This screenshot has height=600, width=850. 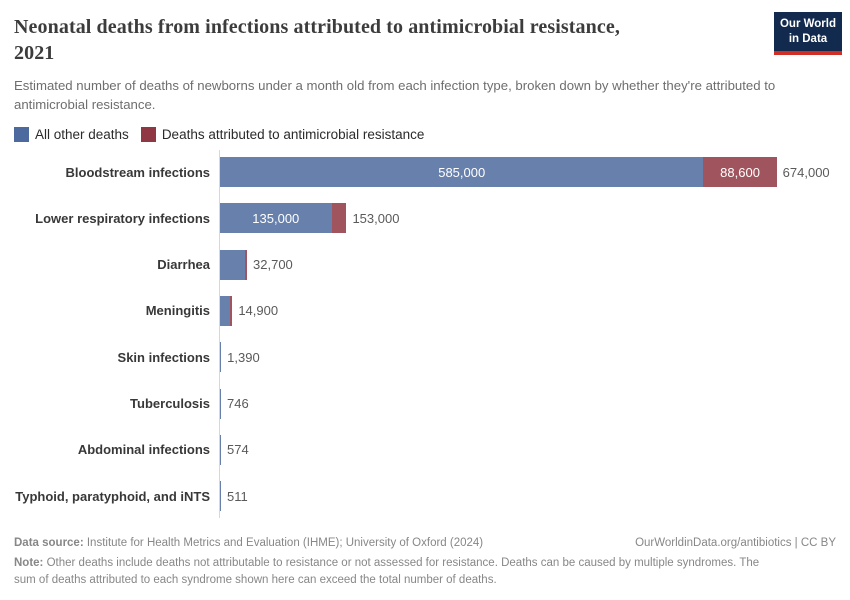 What do you see at coordinates (273, 265) in the screenshot?
I see `bar-total-label: 32,700` at bounding box center [273, 265].